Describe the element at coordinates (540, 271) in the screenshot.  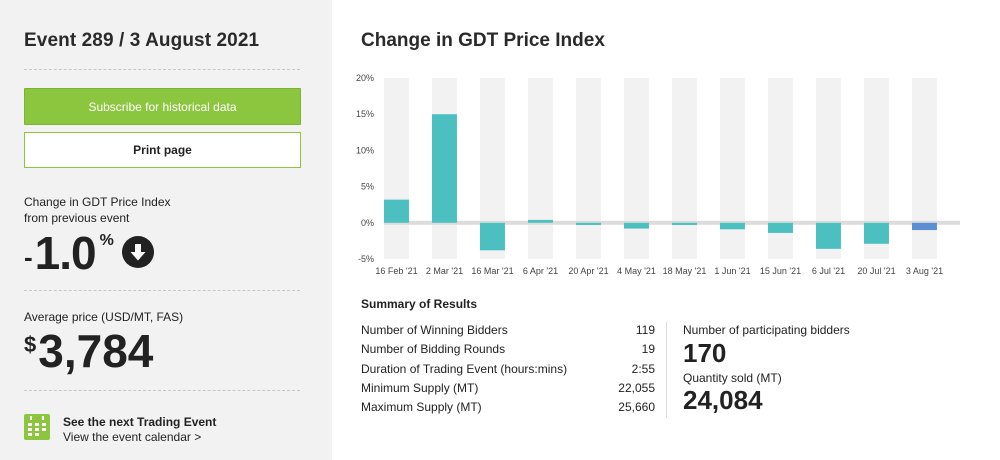
I see `x-tick-label: 6 Apr '21` at that location.